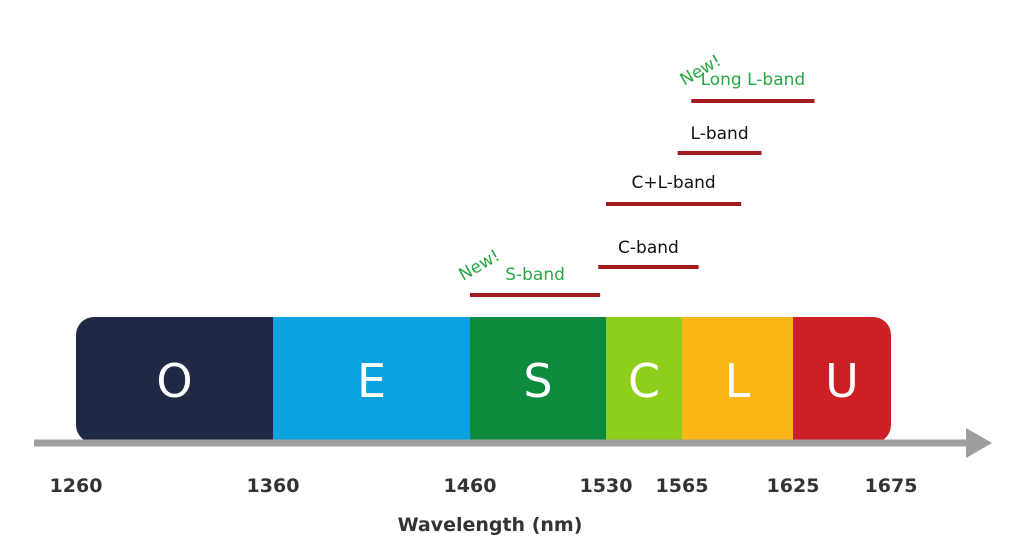 This screenshot has width=1024, height=555. I want to click on tick-label-1675: 1675, so click(891, 486).